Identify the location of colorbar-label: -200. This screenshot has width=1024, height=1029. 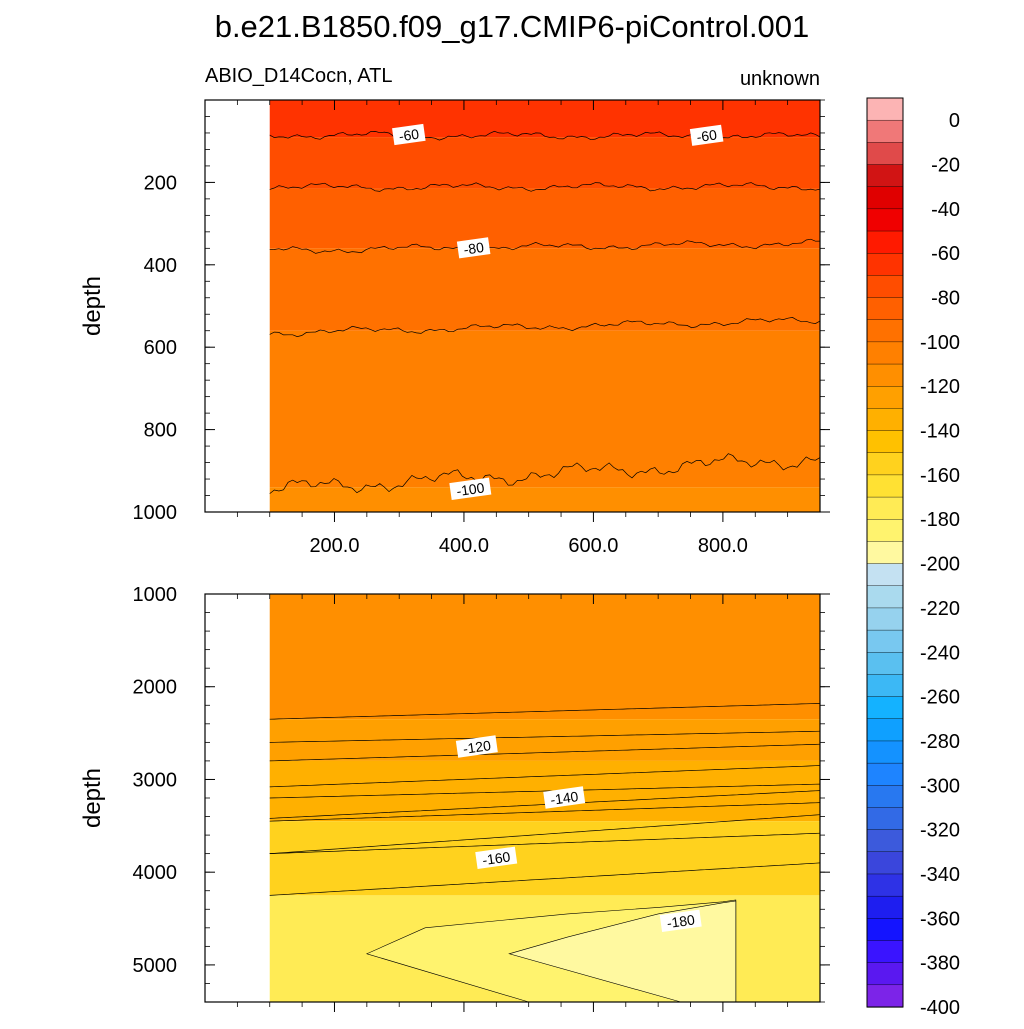
(940, 565).